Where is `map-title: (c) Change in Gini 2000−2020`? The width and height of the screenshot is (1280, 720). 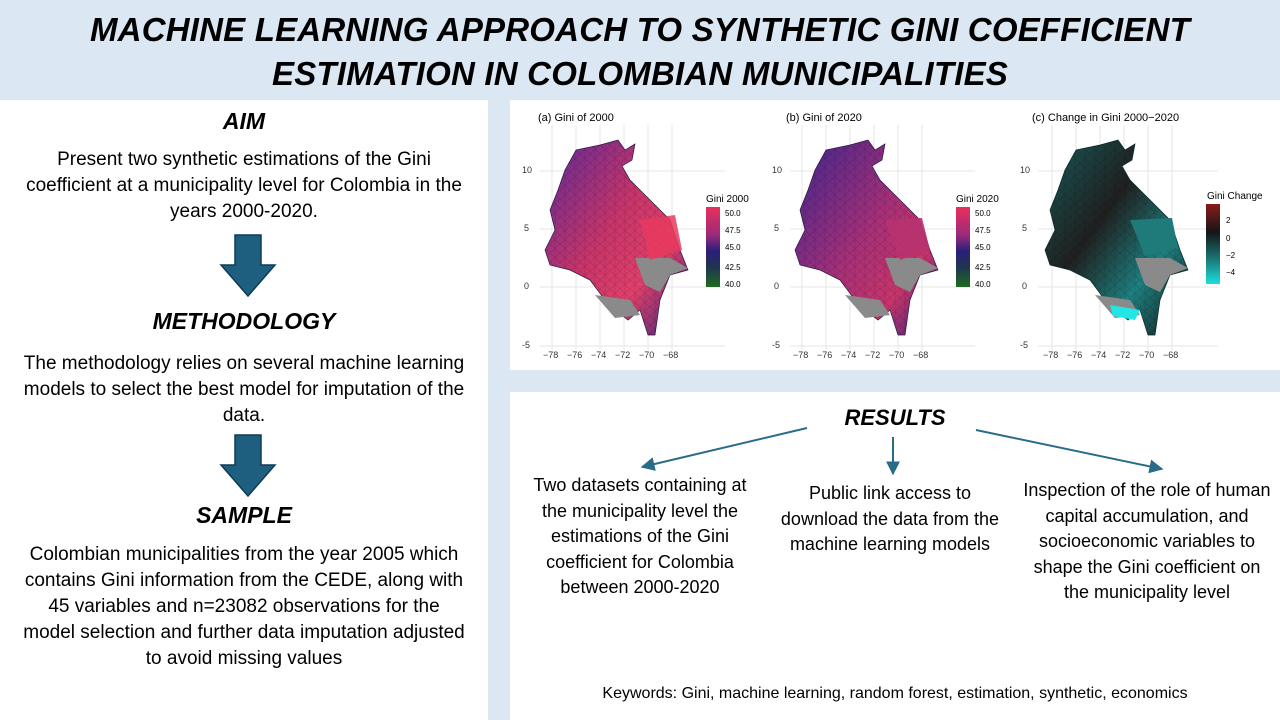 map-title: (c) Change in Gini 2000−2020 is located at coordinates (1106, 118).